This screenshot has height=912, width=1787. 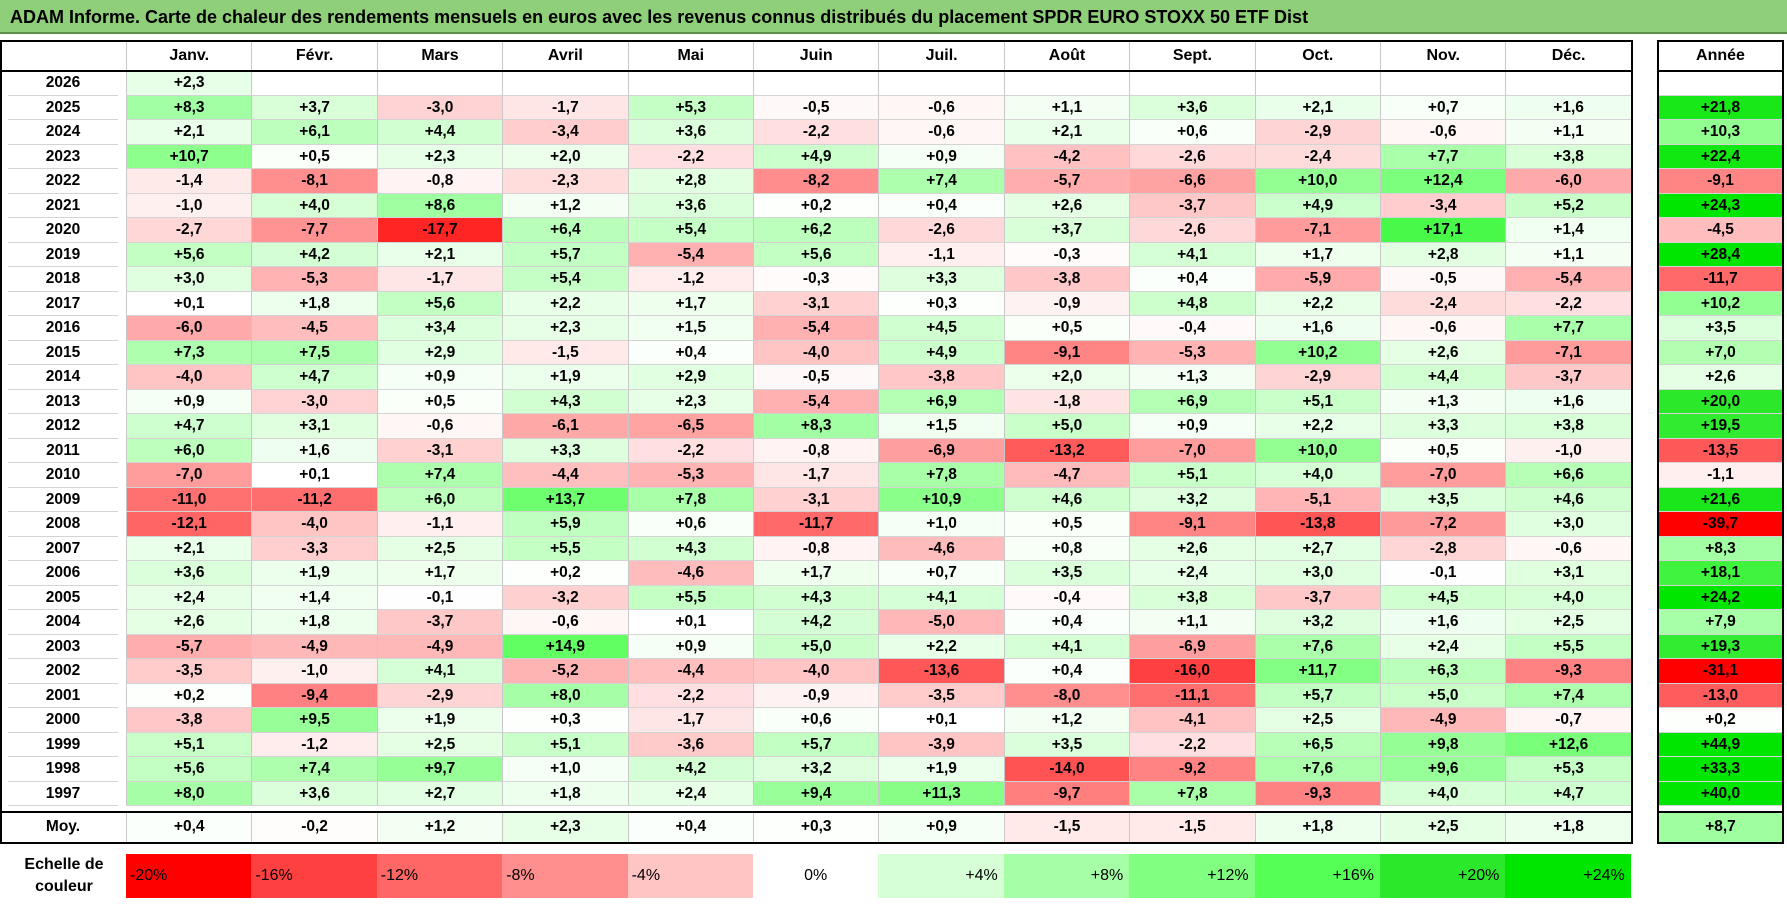 I want to click on heatmap-cell: +6,0, so click(x=439, y=499).